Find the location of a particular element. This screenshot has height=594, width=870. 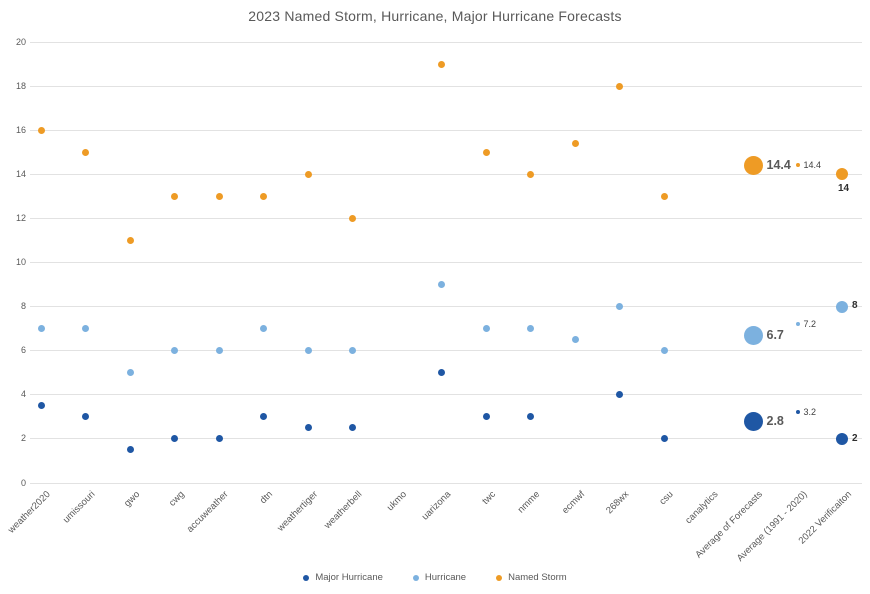

x-axis-label: accuweather is located at coordinates (207, 512).